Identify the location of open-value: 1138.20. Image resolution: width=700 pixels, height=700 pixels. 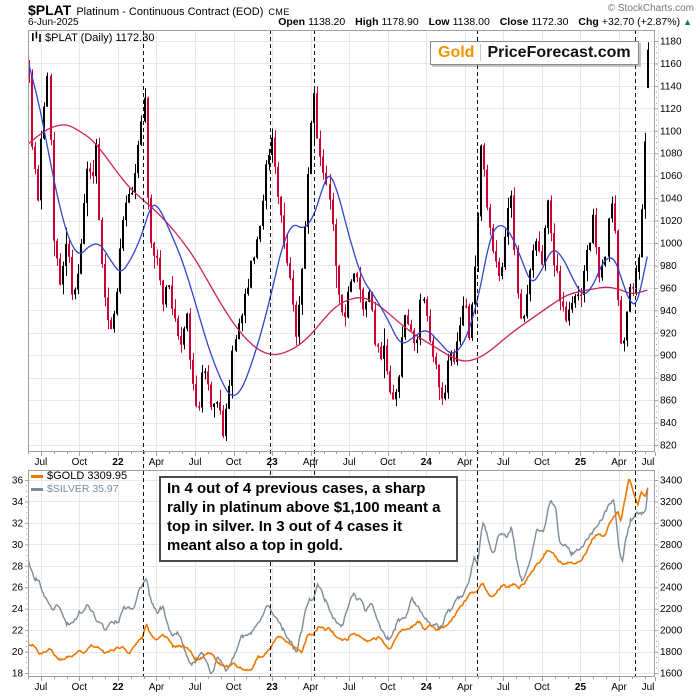
(327, 22).